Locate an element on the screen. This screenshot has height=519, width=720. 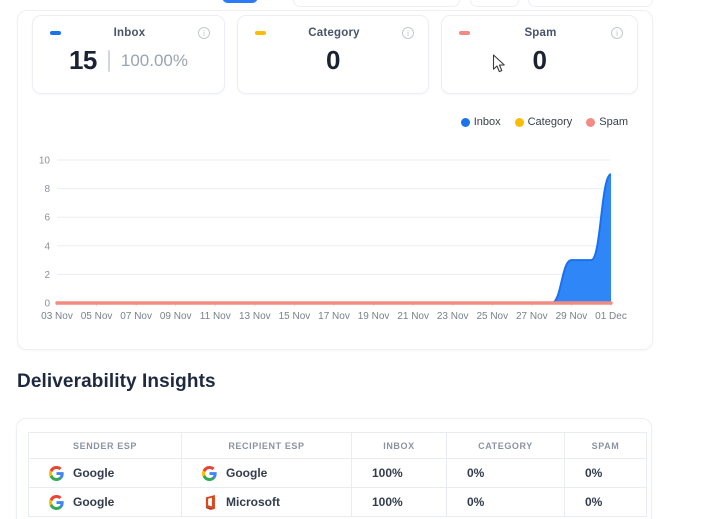
mouse-cursor-icon is located at coordinates (498, 63).